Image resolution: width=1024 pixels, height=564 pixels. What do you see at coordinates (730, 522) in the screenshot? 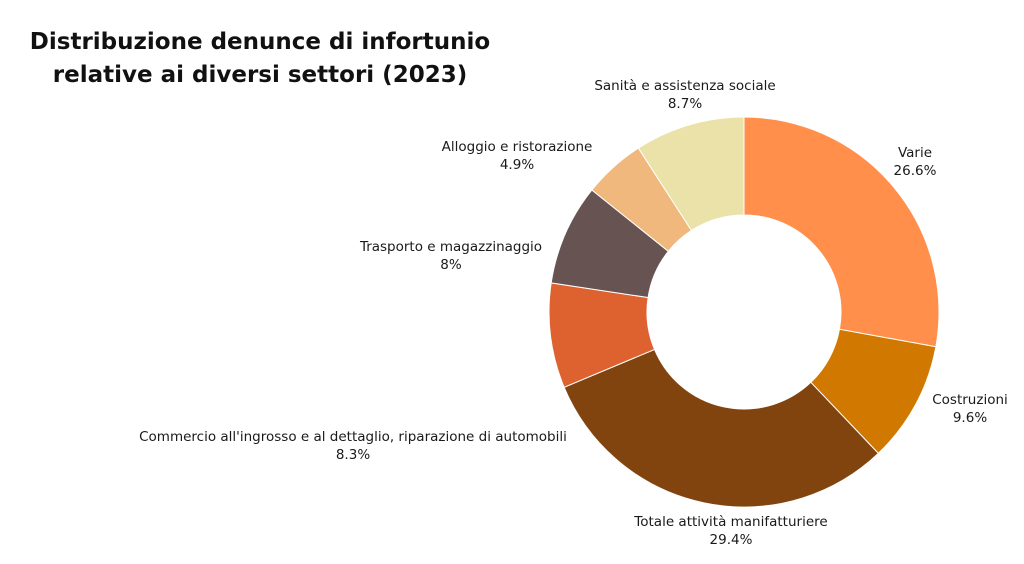
I see `slice-label-2: Totale attività manifatturiere` at bounding box center [730, 522].